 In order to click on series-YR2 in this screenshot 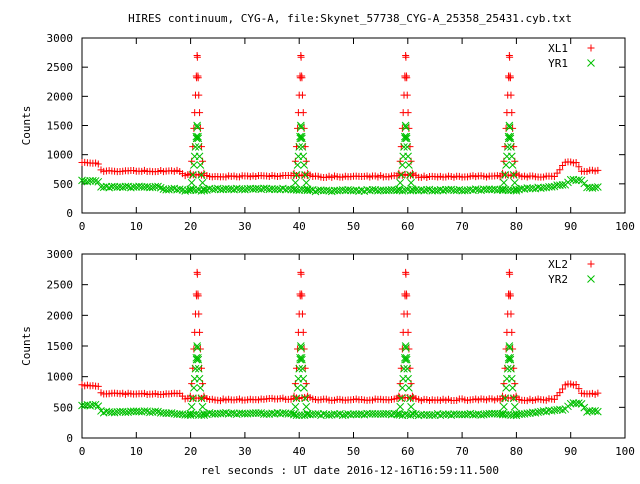, I will do `click(340, 381)`.